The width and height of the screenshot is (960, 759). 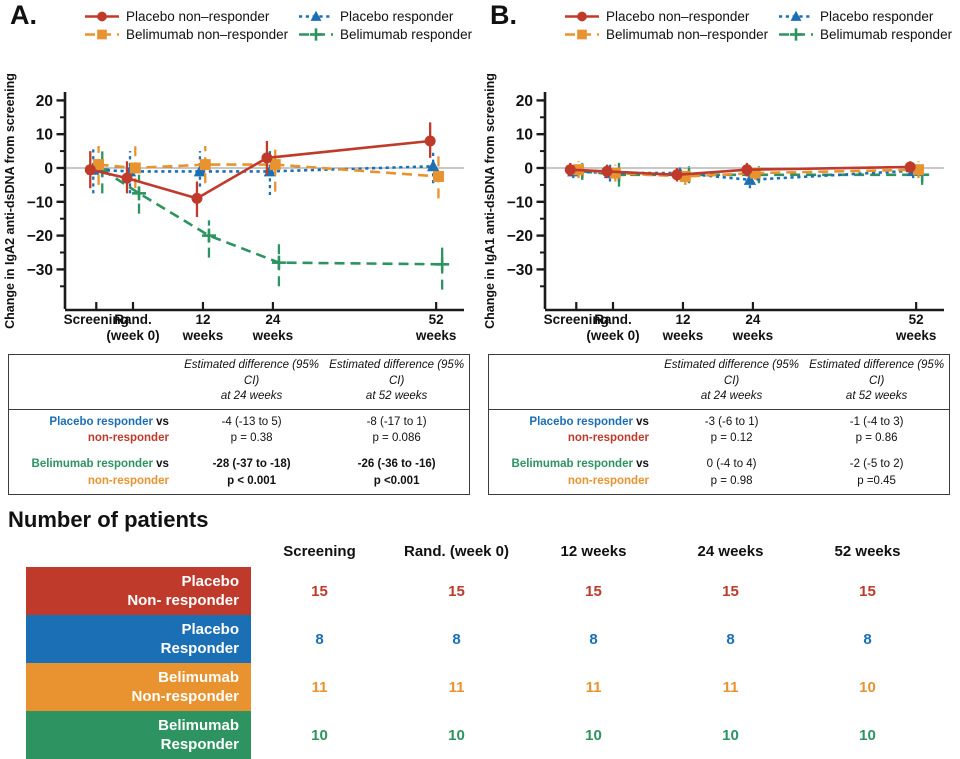 What do you see at coordinates (396, 438) in the screenshot?
I see `p-value: p = 0.086` at bounding box center [396, 438].